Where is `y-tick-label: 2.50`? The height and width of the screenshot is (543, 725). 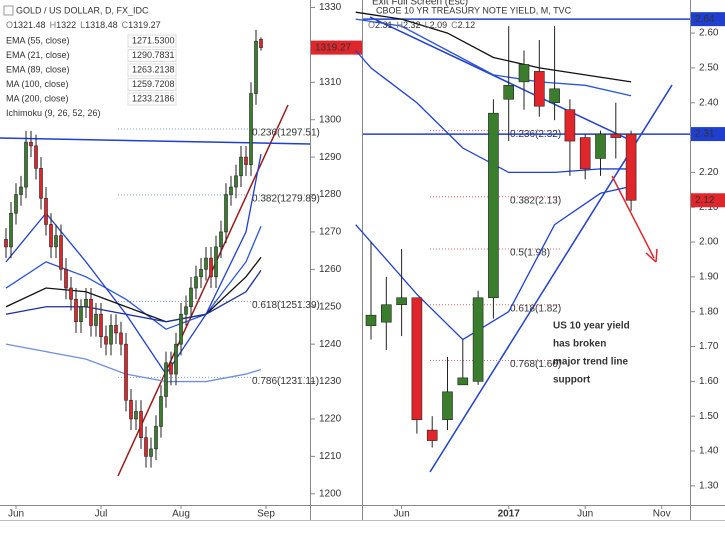
y-tick-label: 2.50 is located at coordinates (709, 68).